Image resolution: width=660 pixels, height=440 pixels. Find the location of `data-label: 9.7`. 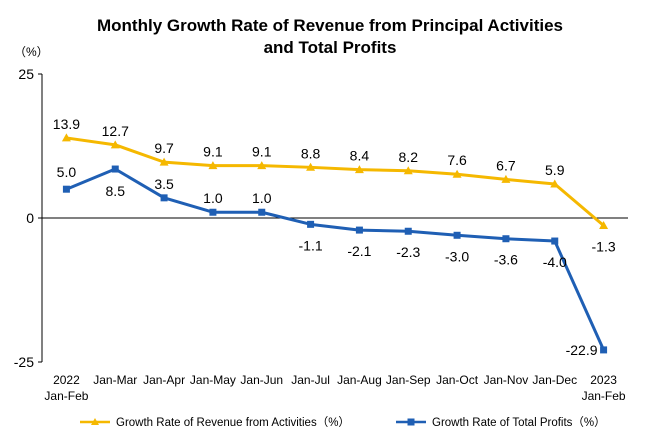

data-label: 9.7 is located at coordinates (164, 148).